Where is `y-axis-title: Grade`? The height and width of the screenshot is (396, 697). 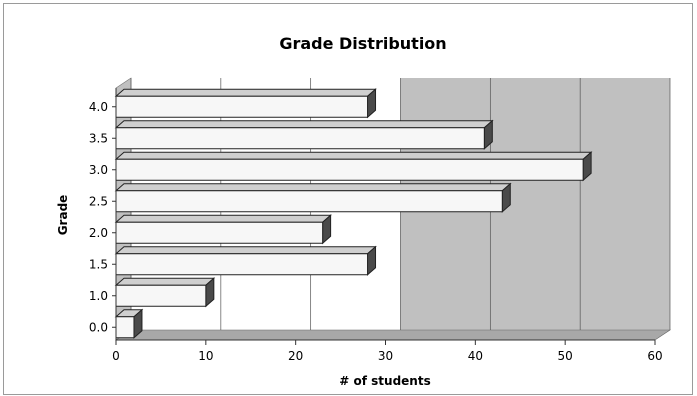 y-axis-title: Grade is located at coordinates (63, 215).